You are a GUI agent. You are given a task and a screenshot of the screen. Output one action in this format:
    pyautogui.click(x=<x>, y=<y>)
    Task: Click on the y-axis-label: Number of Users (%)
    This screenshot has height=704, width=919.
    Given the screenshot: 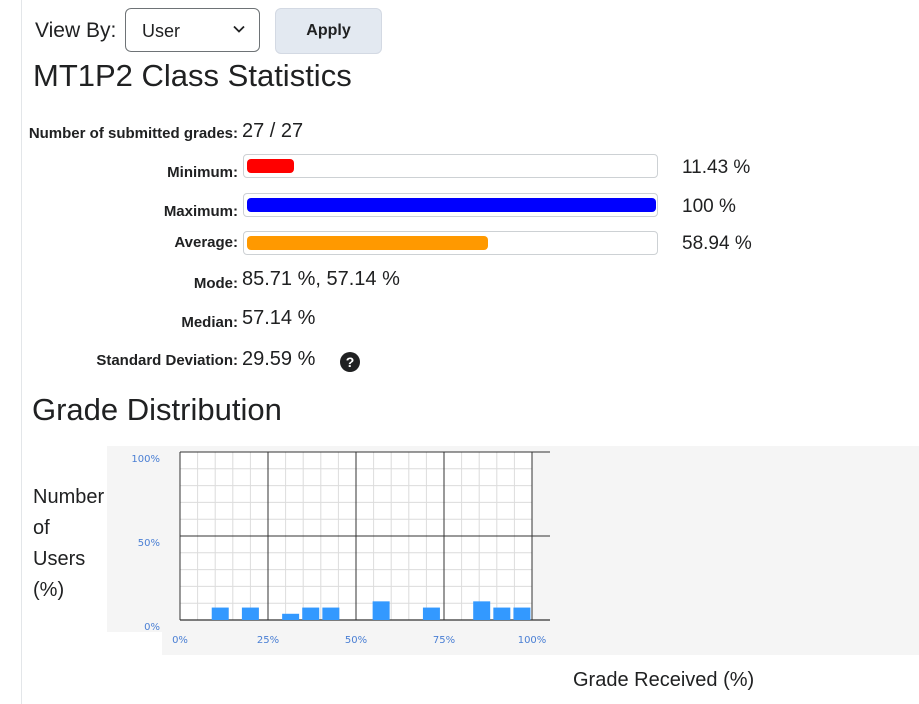 What is the action you would take?
    pyautogui.click(x=73, y=544)
    